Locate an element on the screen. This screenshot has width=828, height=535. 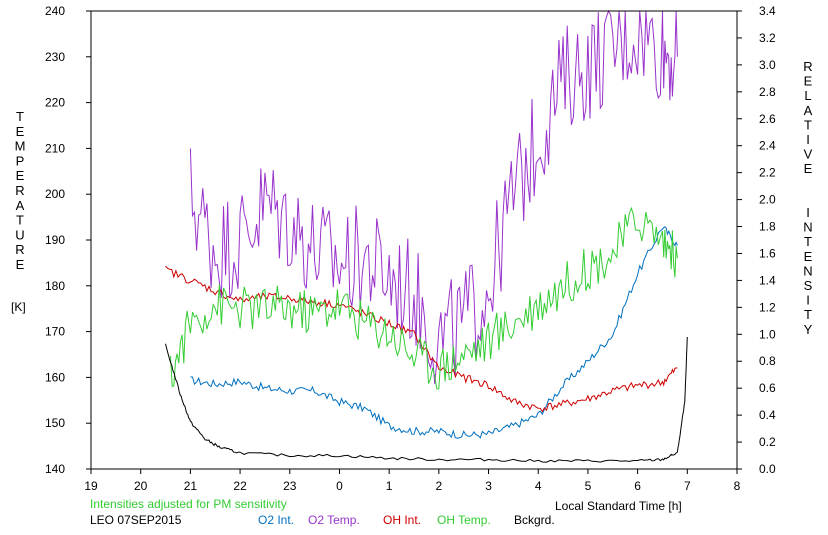
right-axis-letter: V is located at coordinates (808, 154).